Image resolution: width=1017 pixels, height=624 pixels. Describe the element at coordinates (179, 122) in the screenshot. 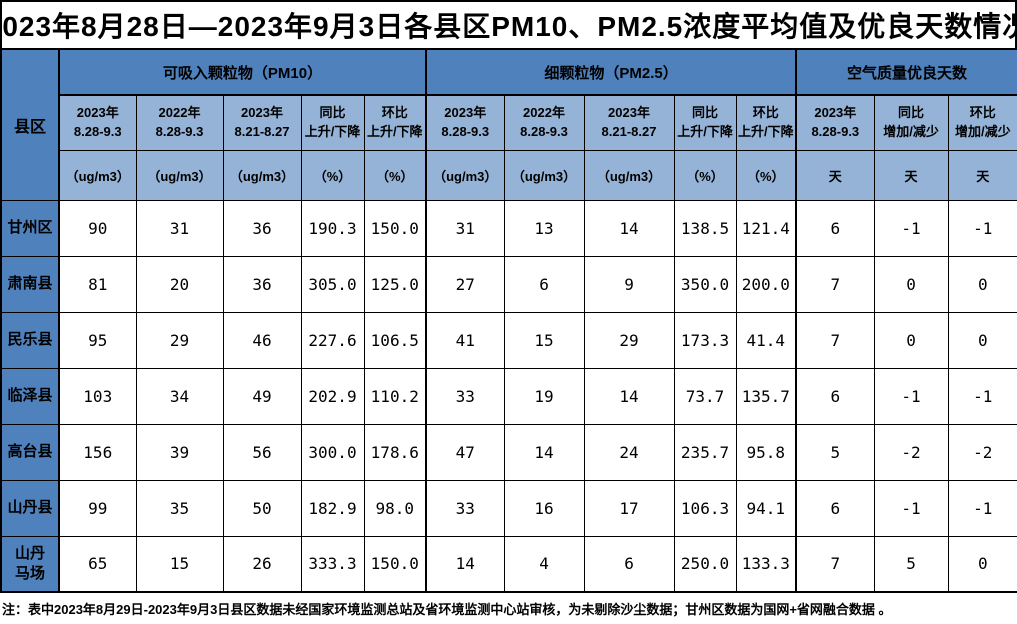

I see `period-header: 2022年 8.28-9.3` at that location.